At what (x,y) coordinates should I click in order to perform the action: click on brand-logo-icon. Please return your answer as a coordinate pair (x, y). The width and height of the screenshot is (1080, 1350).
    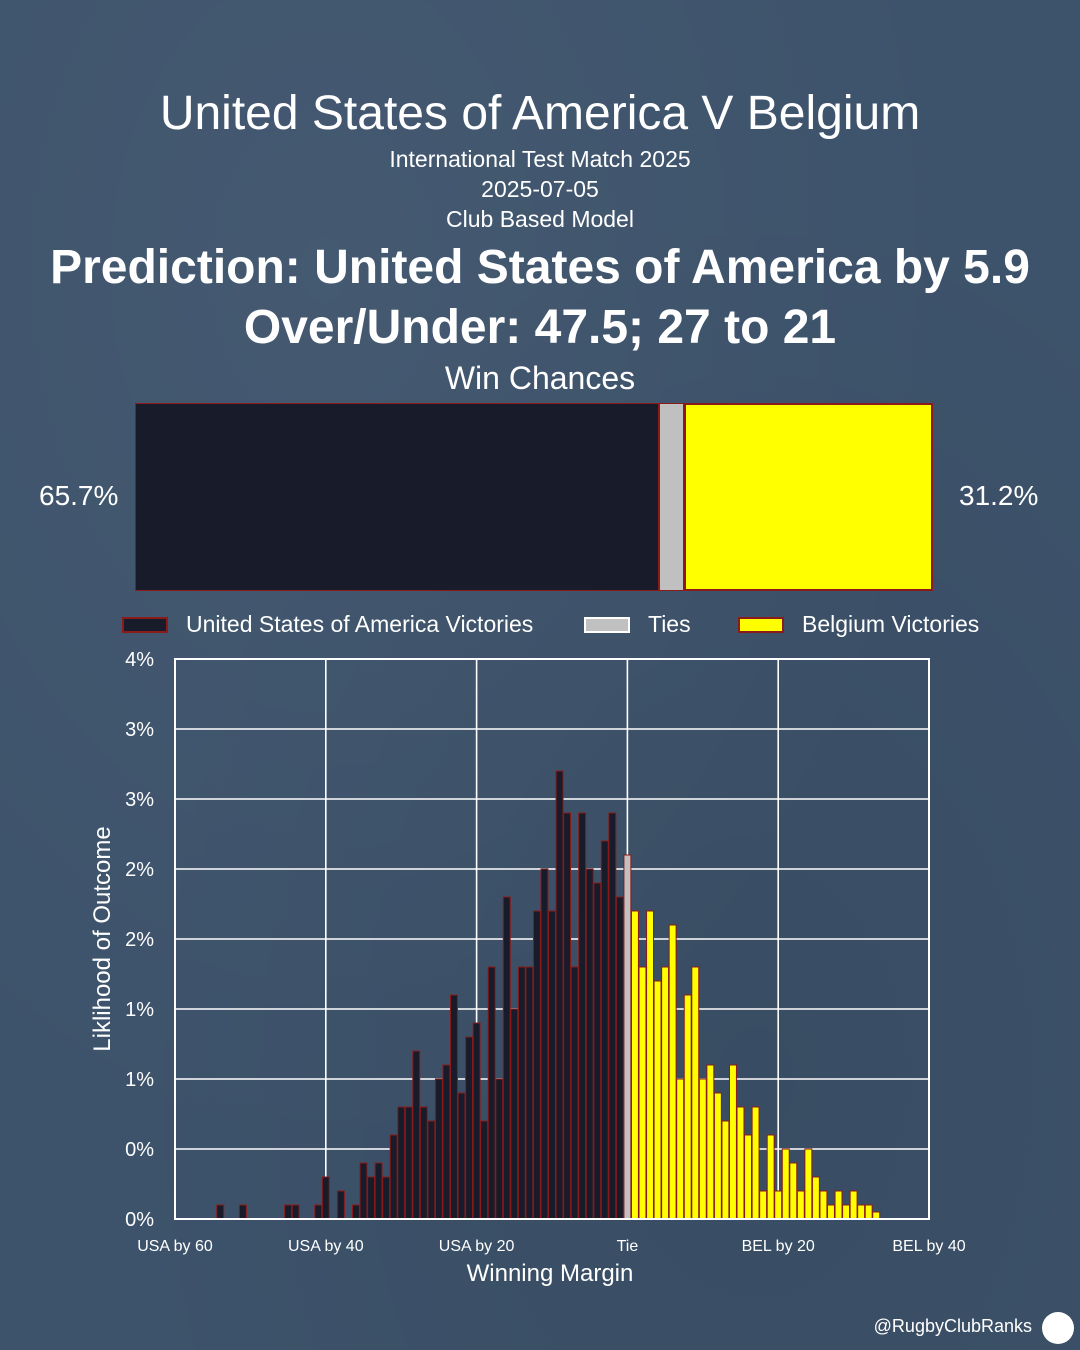
    Looking at the image, I should click on (1058, 1328).